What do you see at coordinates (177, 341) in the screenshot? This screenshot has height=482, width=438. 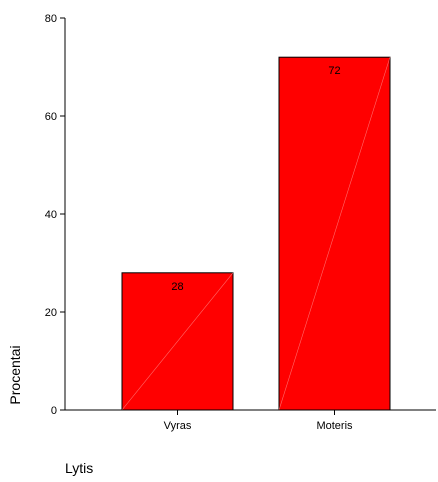 I see `bar-diagonal-line` at bounding box center [177, 341].